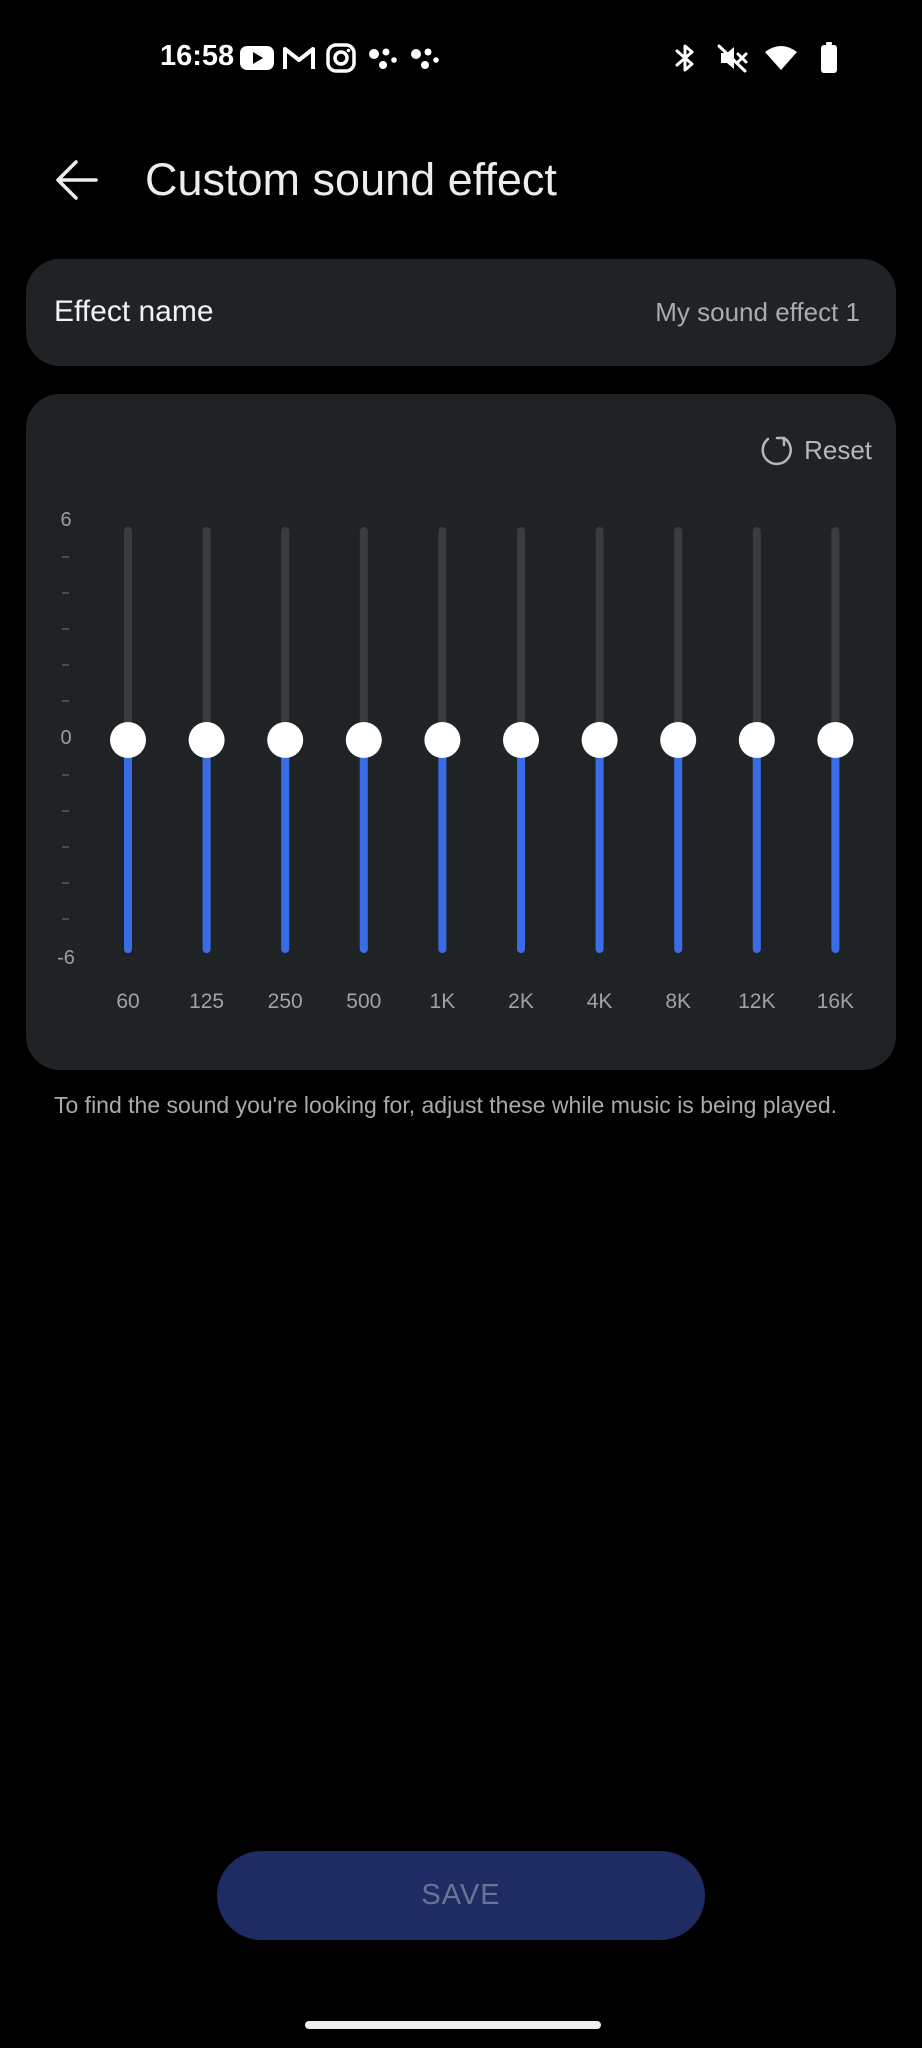 The width and height of the screenshot is (922, 2048). Describe the element at coordinates (461, 312) in the screenshot. I see `effect-name-row: Effect name My sound effect 1` at that location.